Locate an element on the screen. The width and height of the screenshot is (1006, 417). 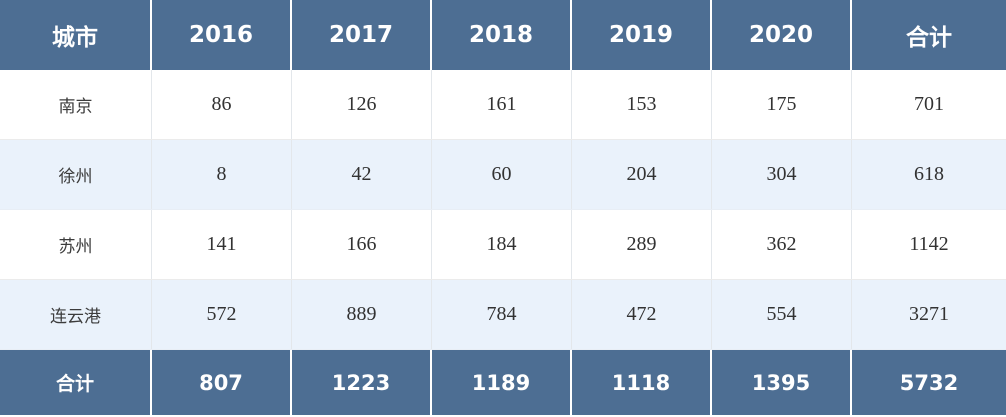
column-header-2016: 2016 is located at coordinates (222, 35).